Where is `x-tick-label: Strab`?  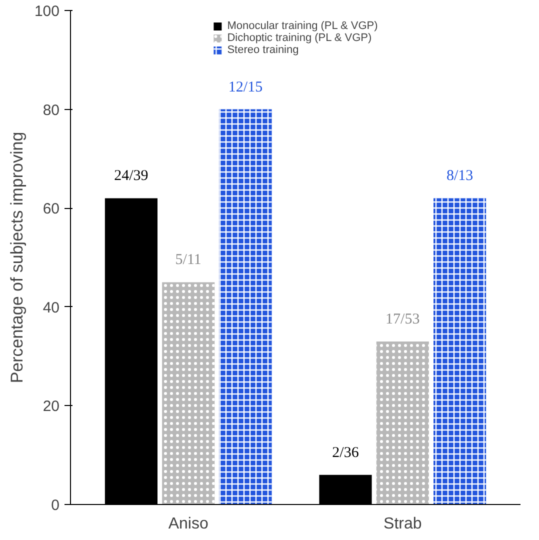
x-tick-label: Strab is located at coordinates (403, 524).